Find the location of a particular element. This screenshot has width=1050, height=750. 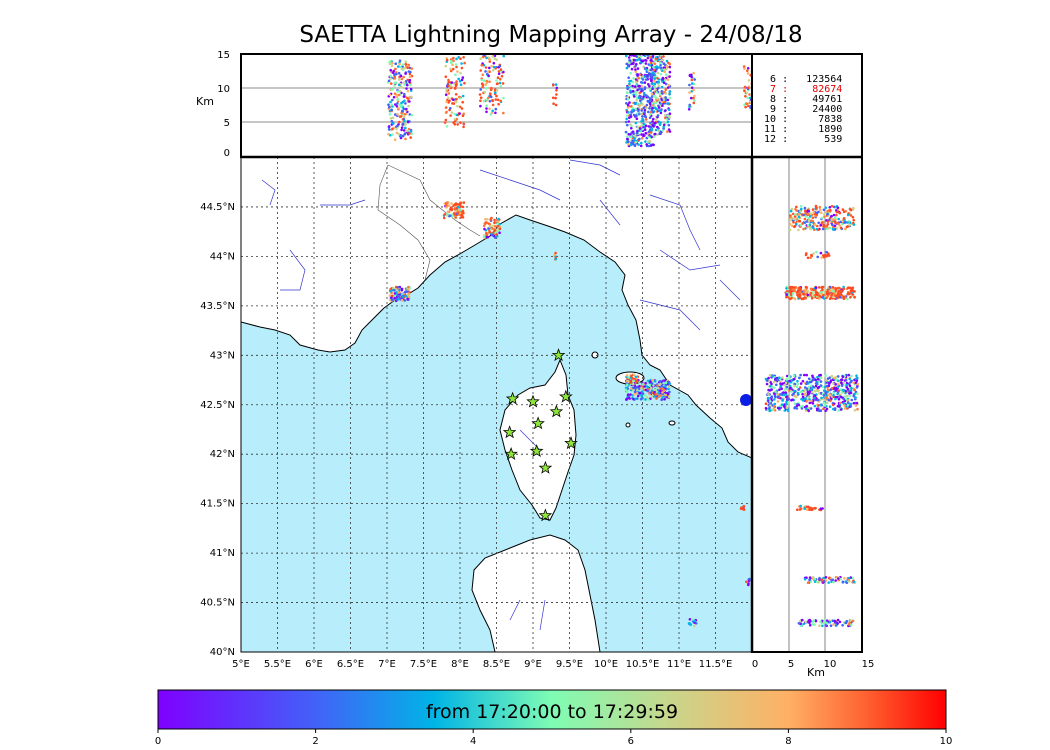

profile-tick-labels: 0 5 10 15 is located at coordinates (813, 664).